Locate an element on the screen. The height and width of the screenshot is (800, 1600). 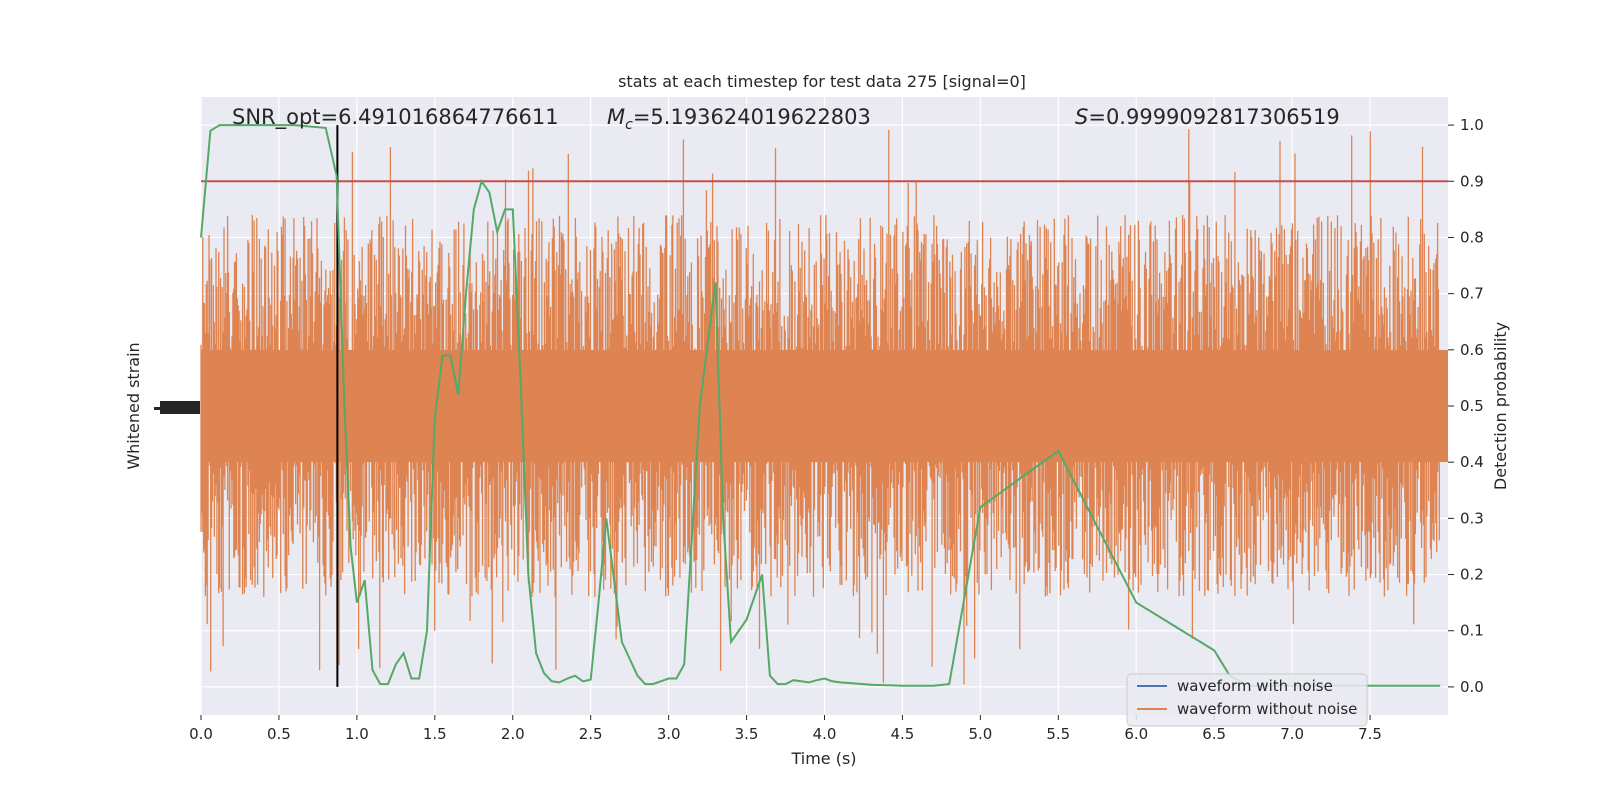
y-tick-label-10: 1.0 is located at coordinates (1472, 125).